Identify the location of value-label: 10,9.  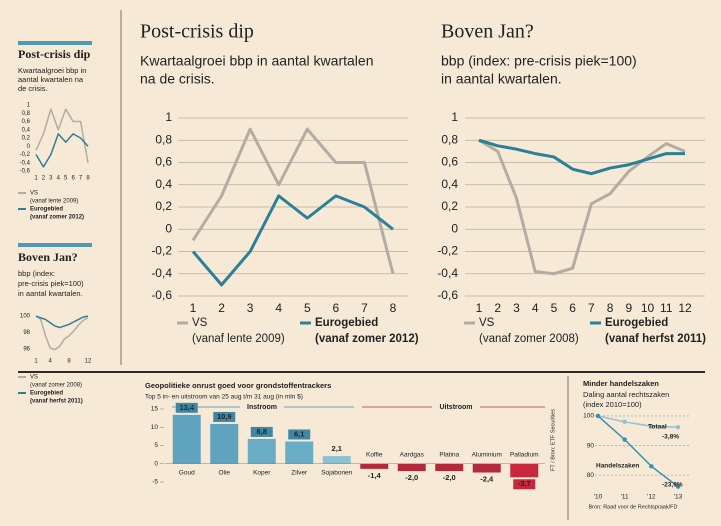
(224, 416).